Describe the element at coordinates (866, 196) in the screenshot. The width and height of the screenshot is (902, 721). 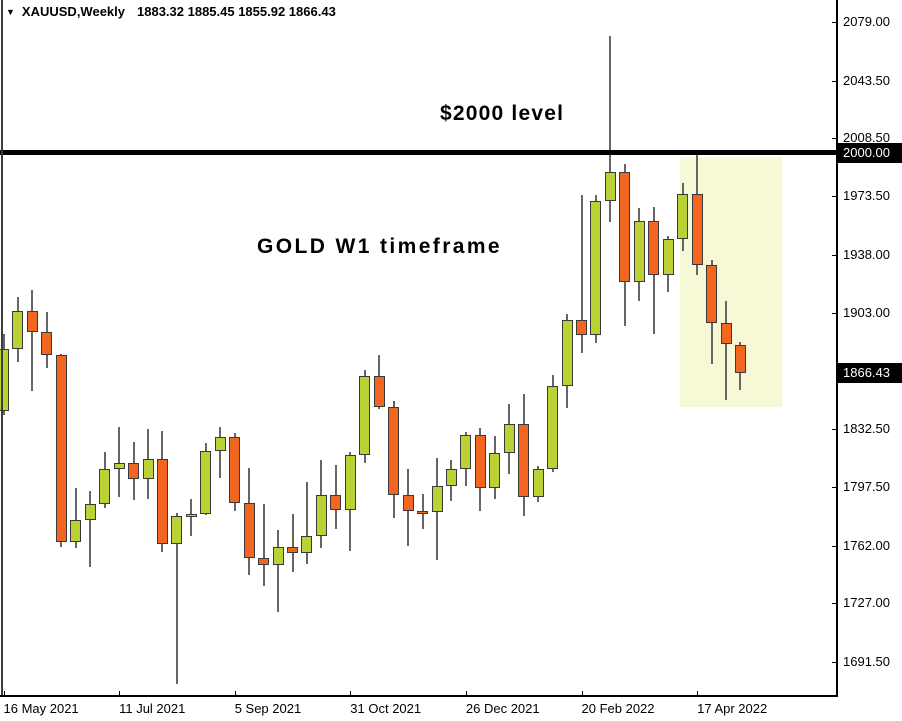
I see `price-label: 1973.50` at that location.